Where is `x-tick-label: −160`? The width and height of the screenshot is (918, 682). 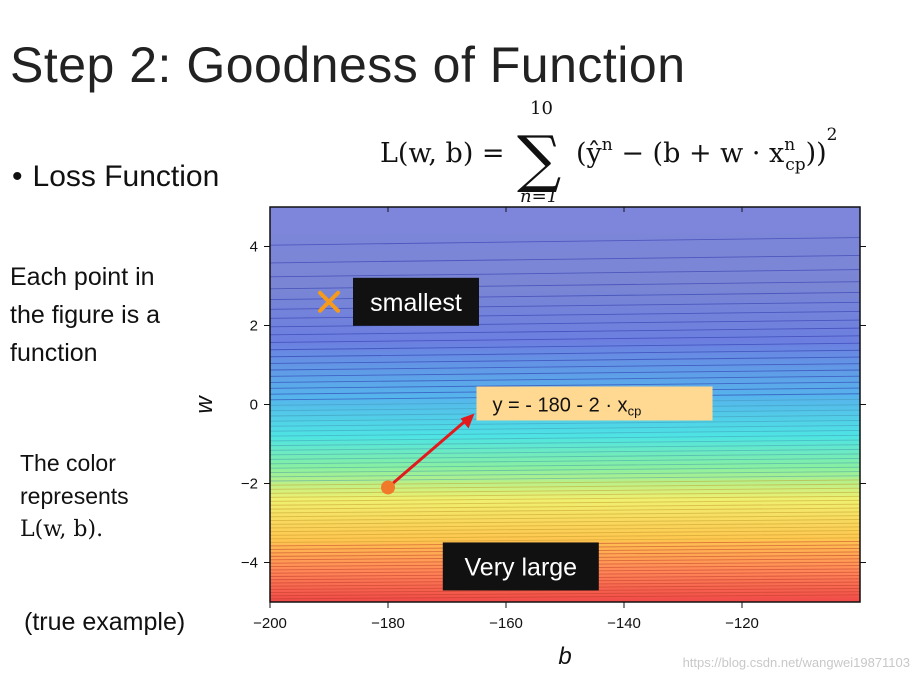
x-tick-label: −160 is located at coordinates (506, 623).